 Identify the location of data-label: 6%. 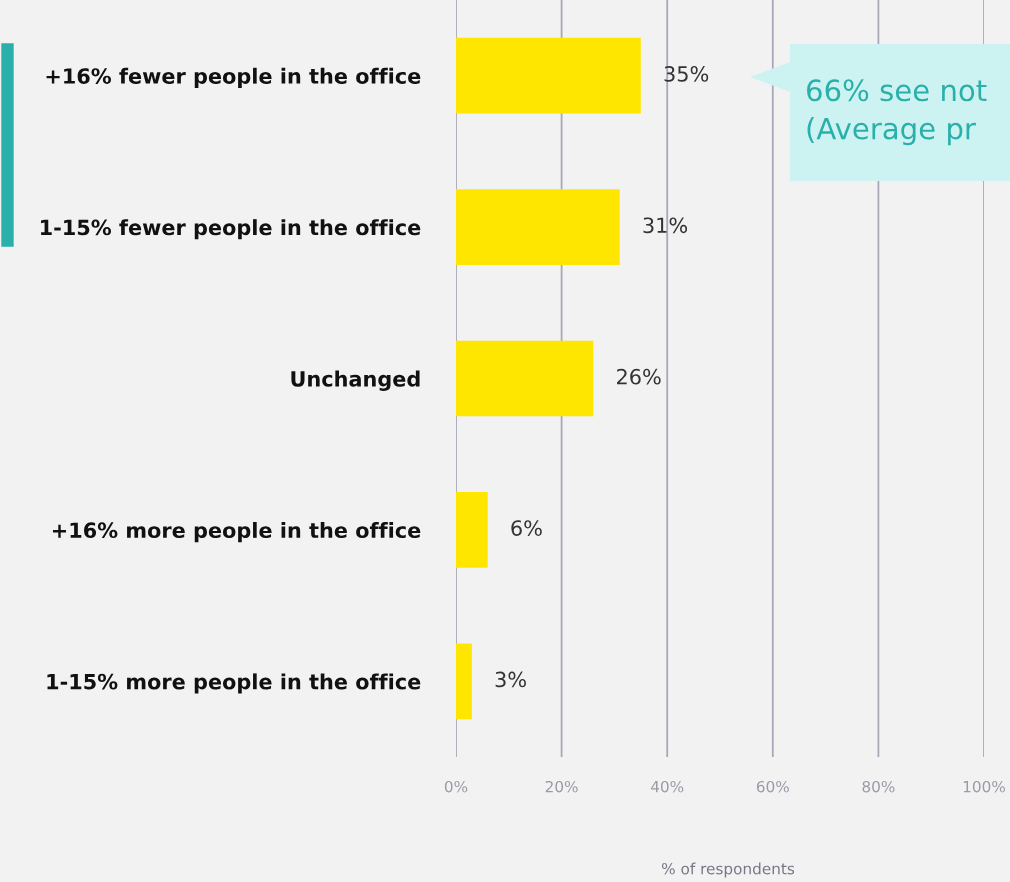
(526, 528).